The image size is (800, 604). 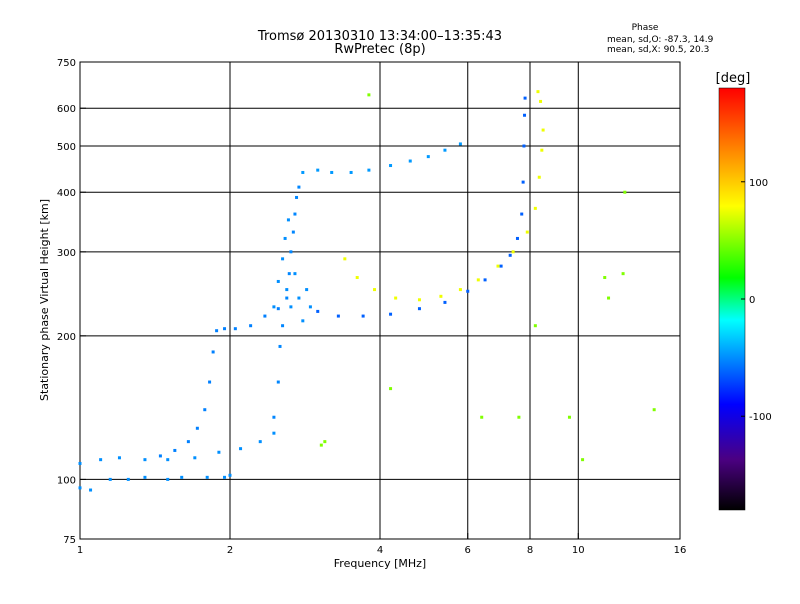 I want to click on series-es-streak, so click(x=219, y=382).